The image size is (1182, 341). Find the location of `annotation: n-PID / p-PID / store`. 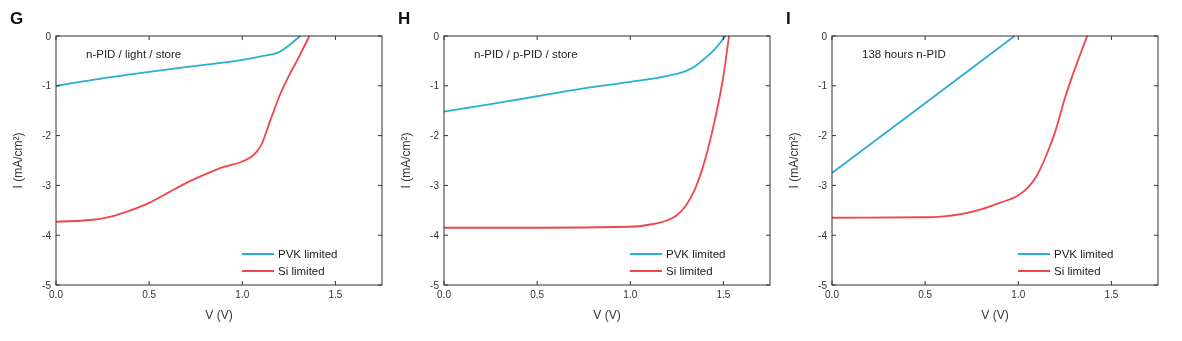

annotation: n-PID / p-PID / store is located at coordinates (526, 54).